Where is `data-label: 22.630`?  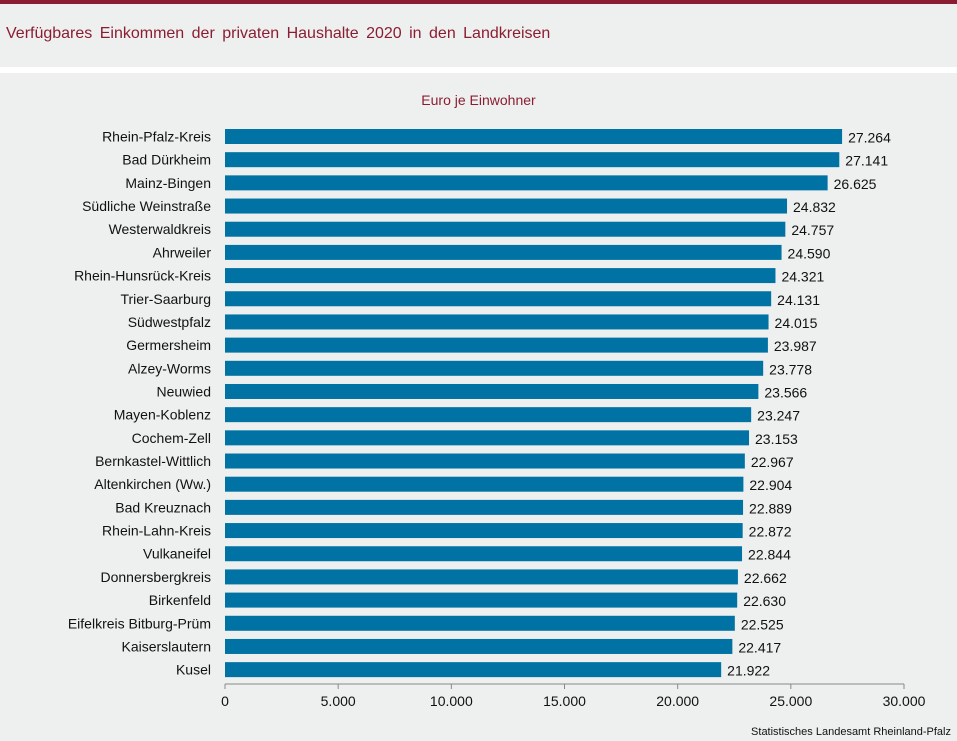
data-label: 22.630 is located at coordinates (764, 601).